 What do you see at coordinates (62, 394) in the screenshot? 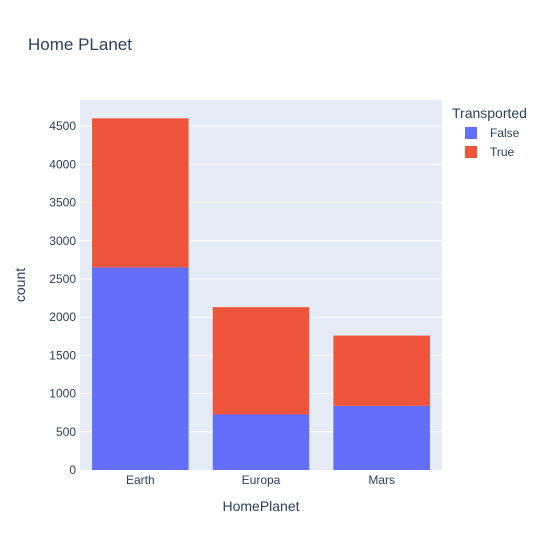
I see `y-tick-label: 1000` at bounding box center [62, 394].